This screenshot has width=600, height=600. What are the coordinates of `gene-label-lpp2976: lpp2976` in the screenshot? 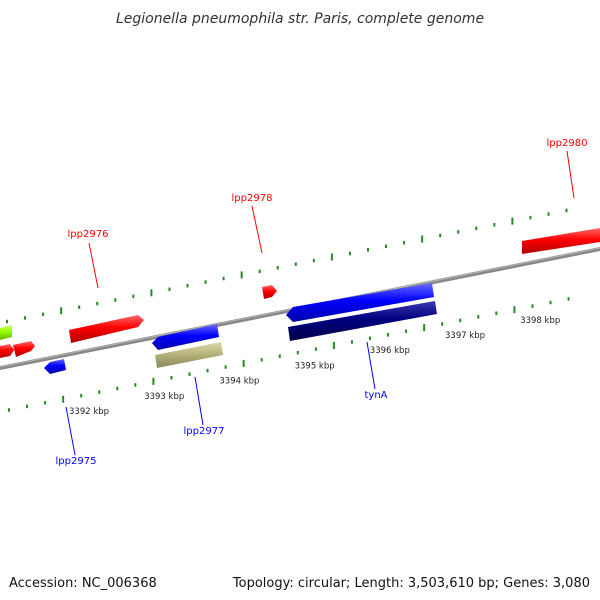 It's located at (88, 234).